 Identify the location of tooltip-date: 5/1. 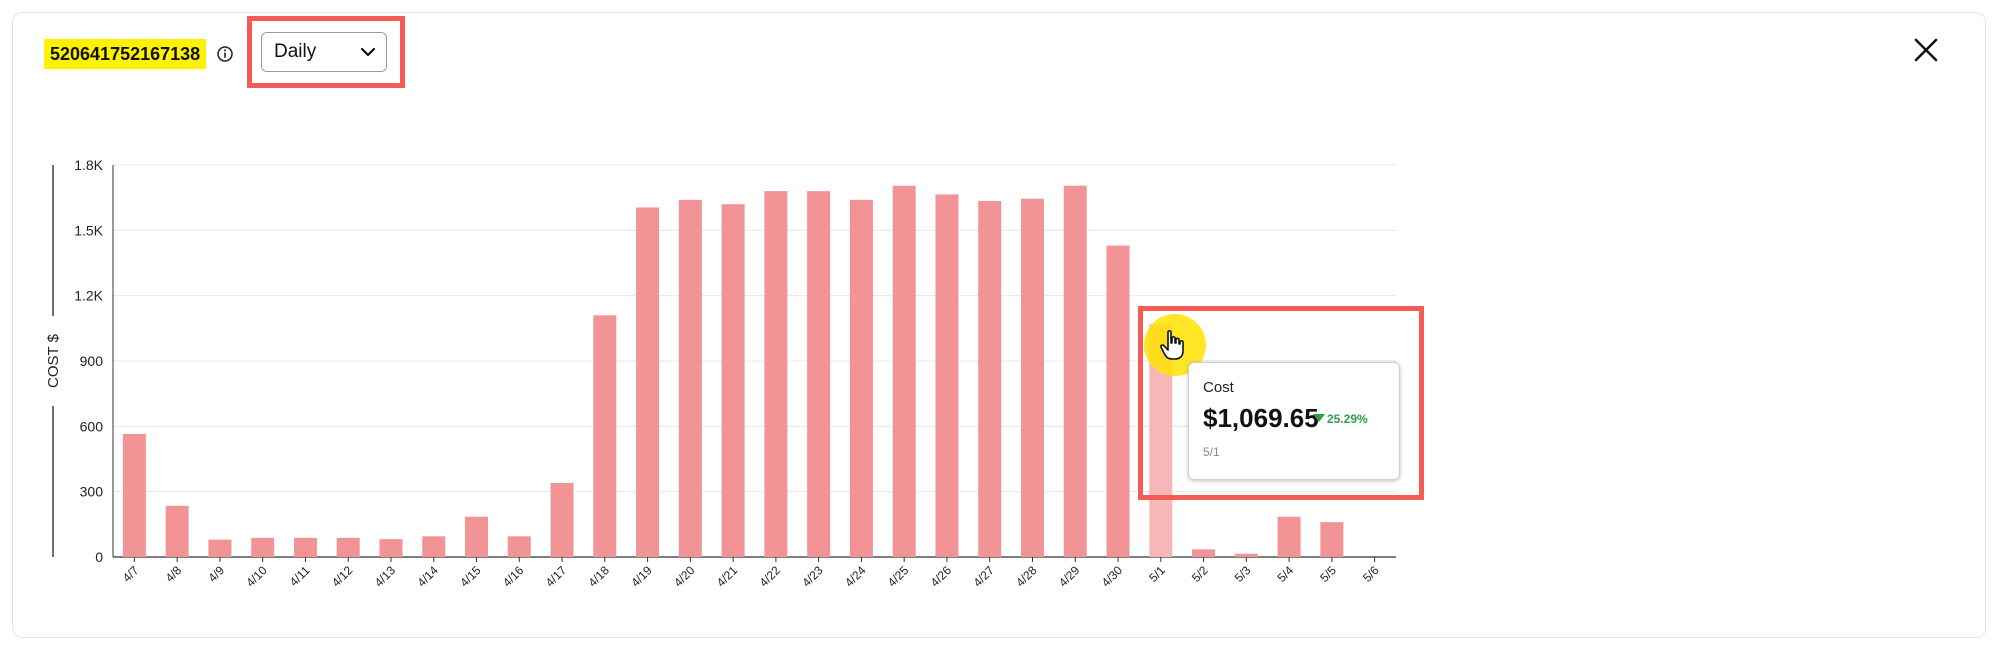
(1211, 452).